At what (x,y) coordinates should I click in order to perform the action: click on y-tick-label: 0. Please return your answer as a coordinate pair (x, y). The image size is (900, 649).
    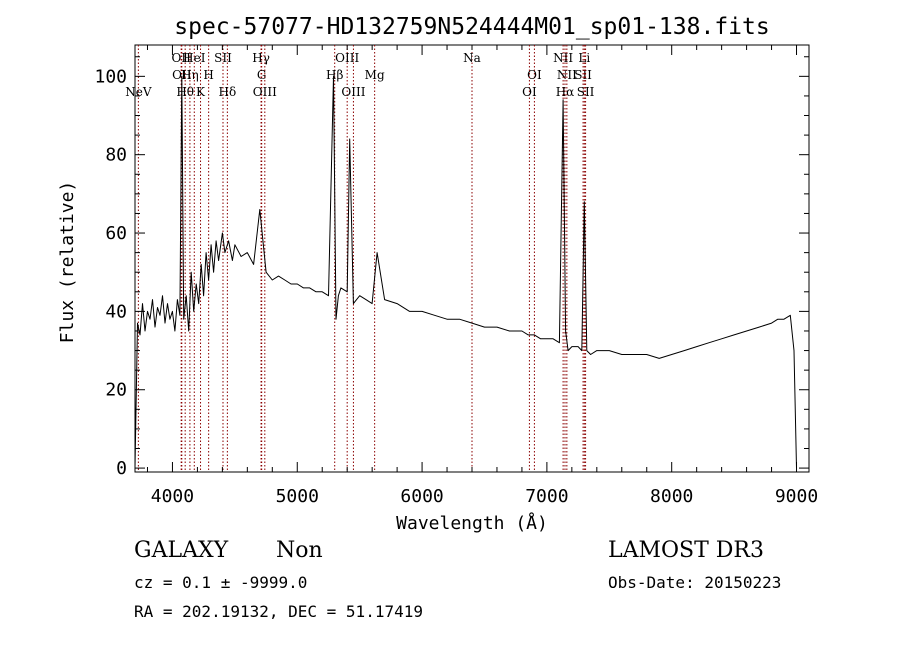
    Looking at the image, I should click on (121, 468).